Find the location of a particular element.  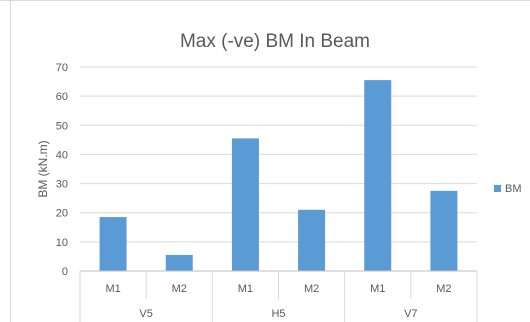

y-tick-label: 0 is located at coordinates (65, 272).